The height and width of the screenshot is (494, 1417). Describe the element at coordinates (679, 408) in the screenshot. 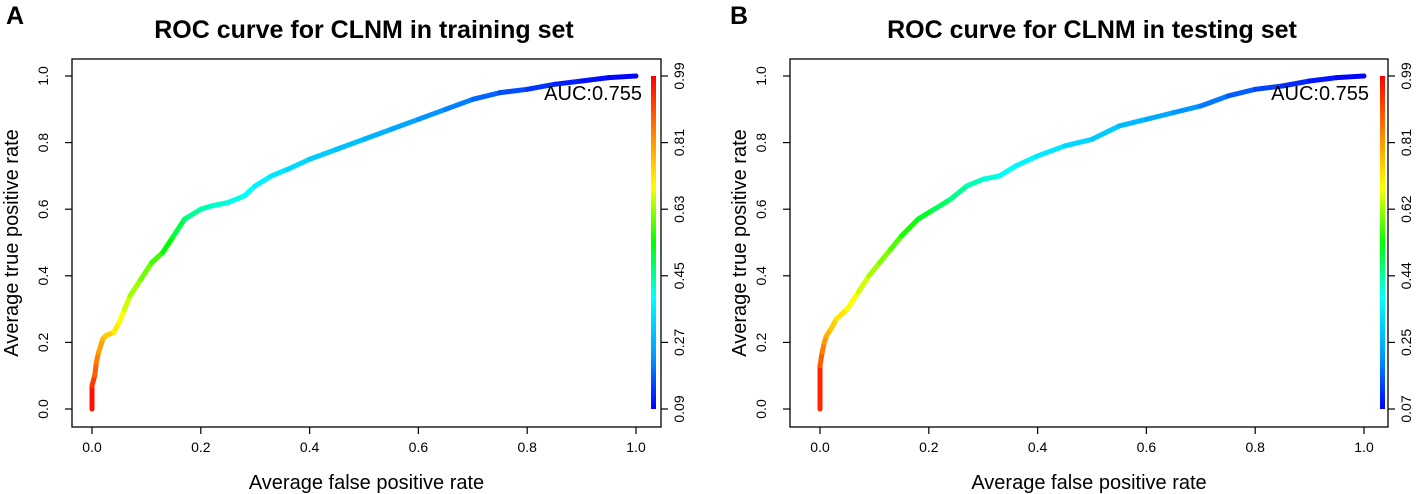

I see `colorbar-tick-label: 0.09` at that location.